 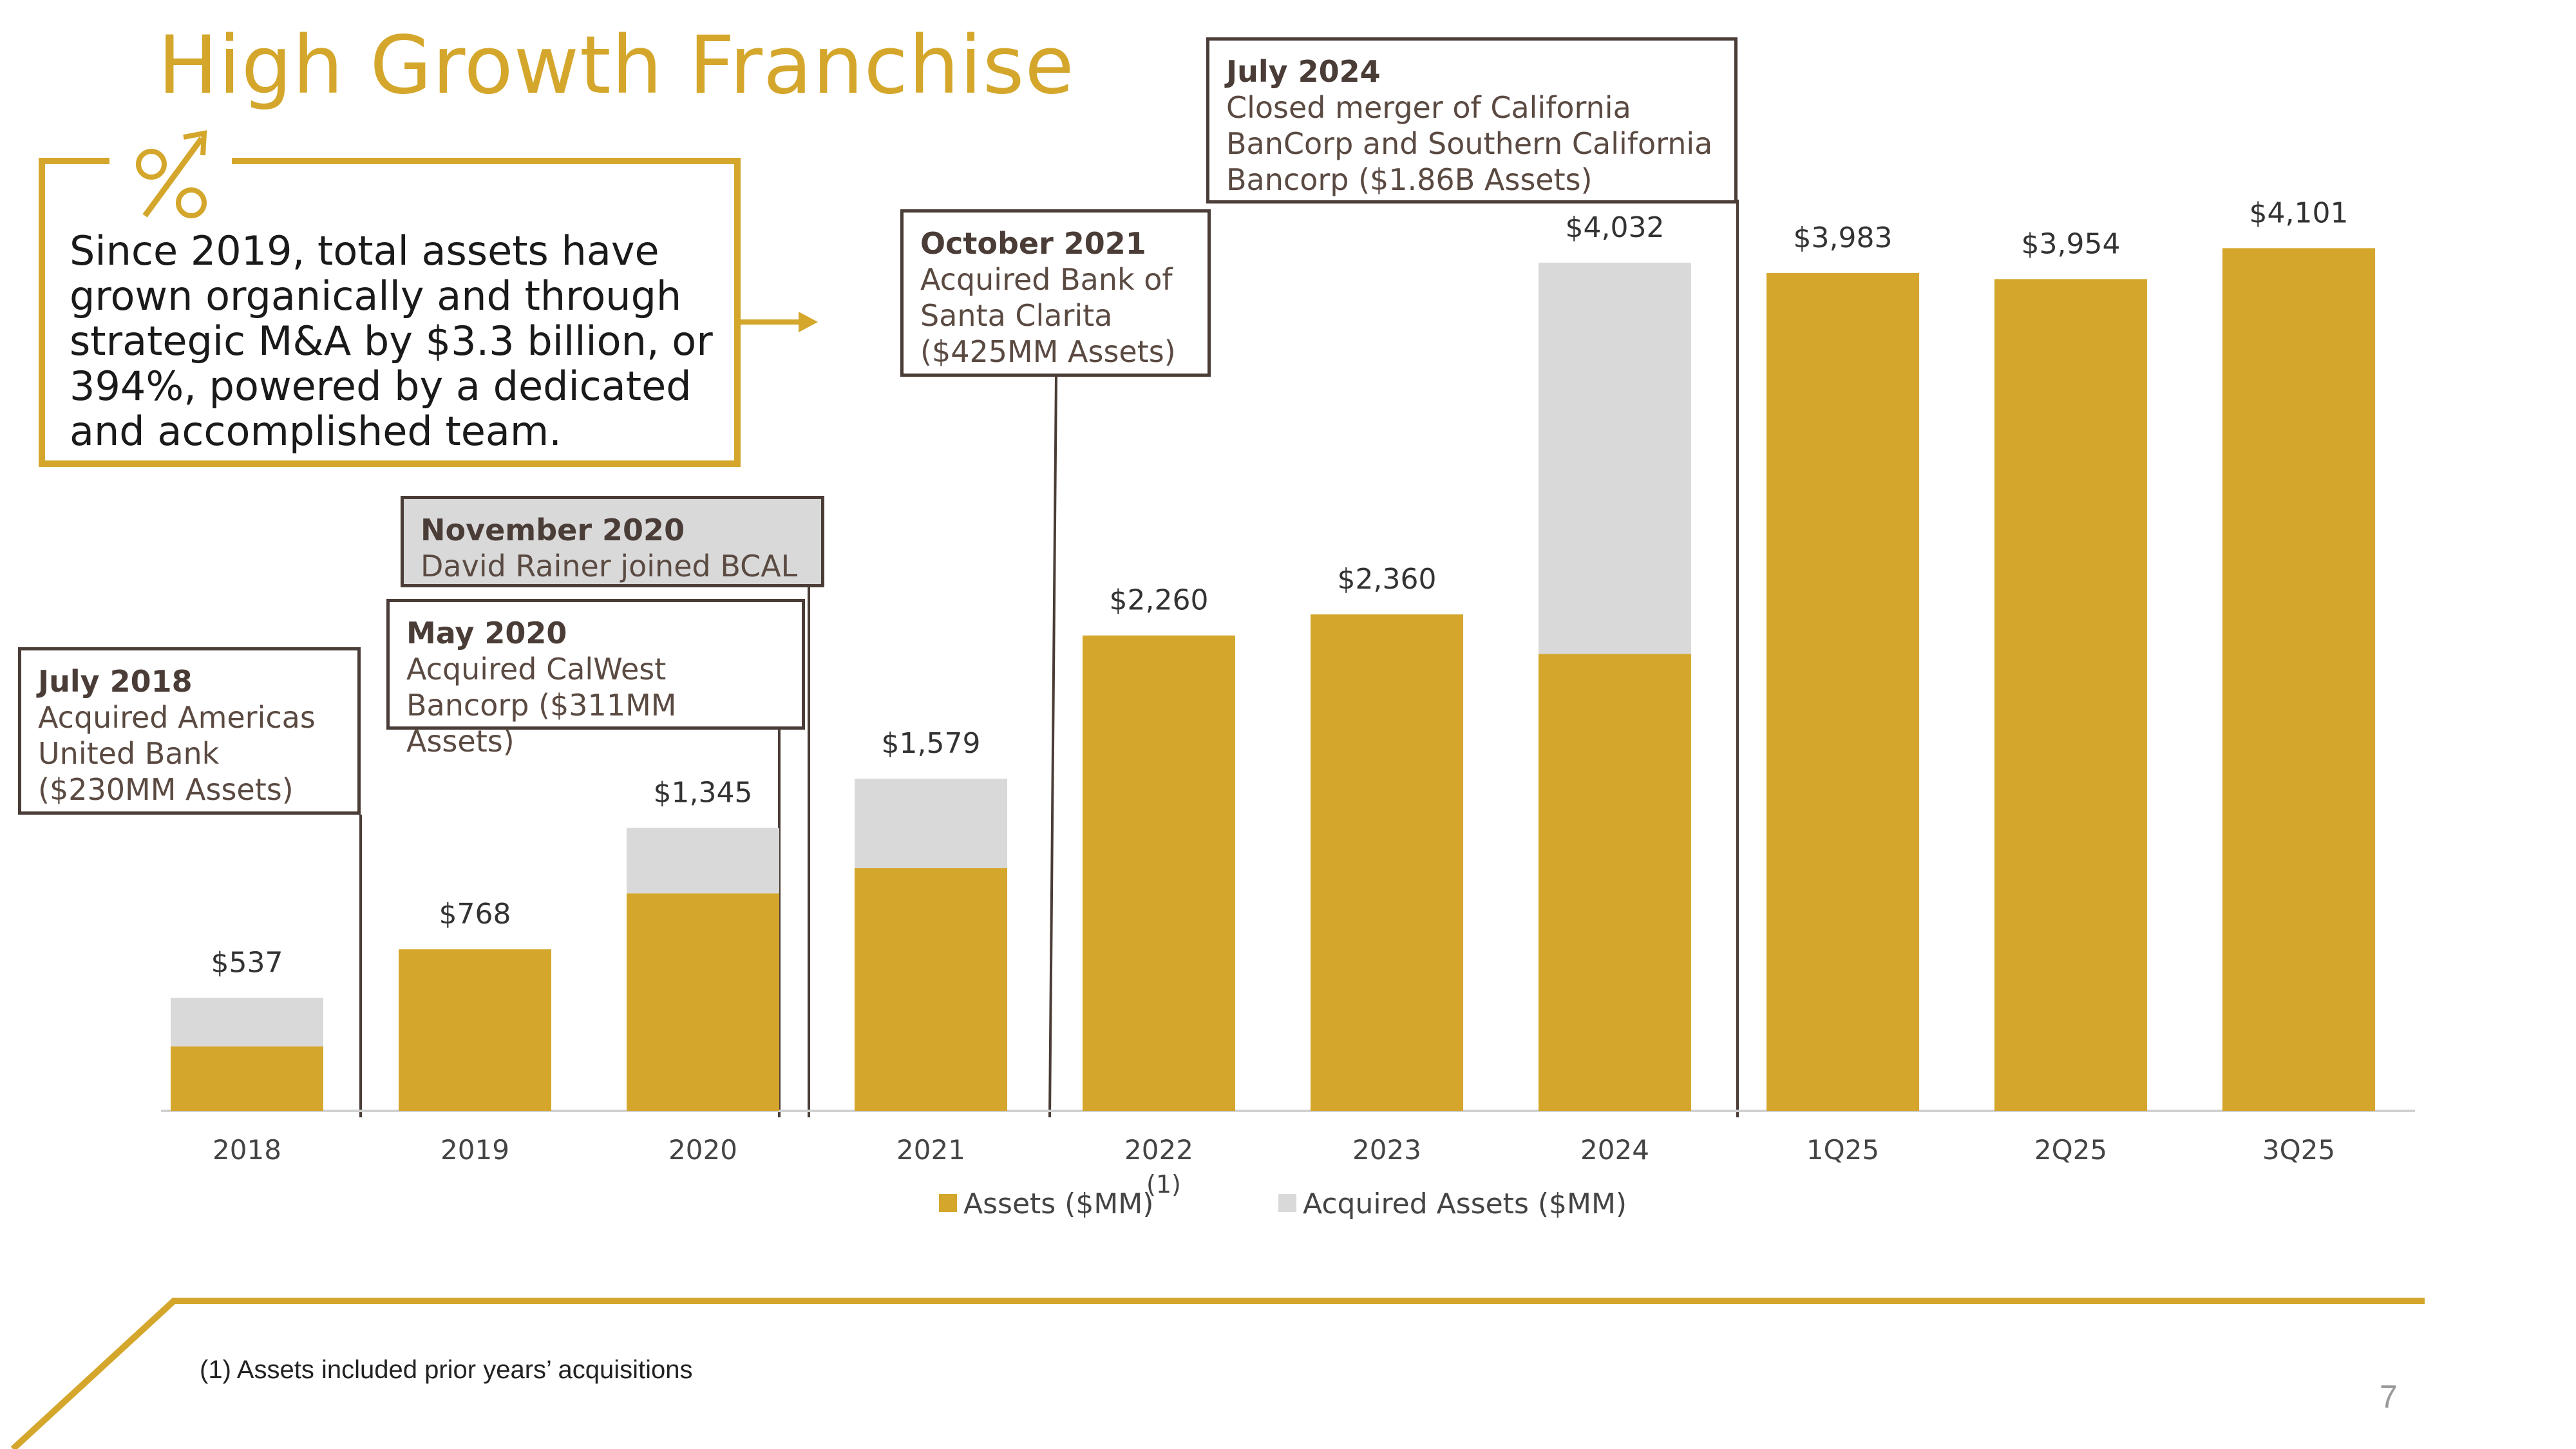 What do you see at coordinates (1387, 862) in the screenshot?
I see `bar-assets-2023` at bounding box center [1387, 862].